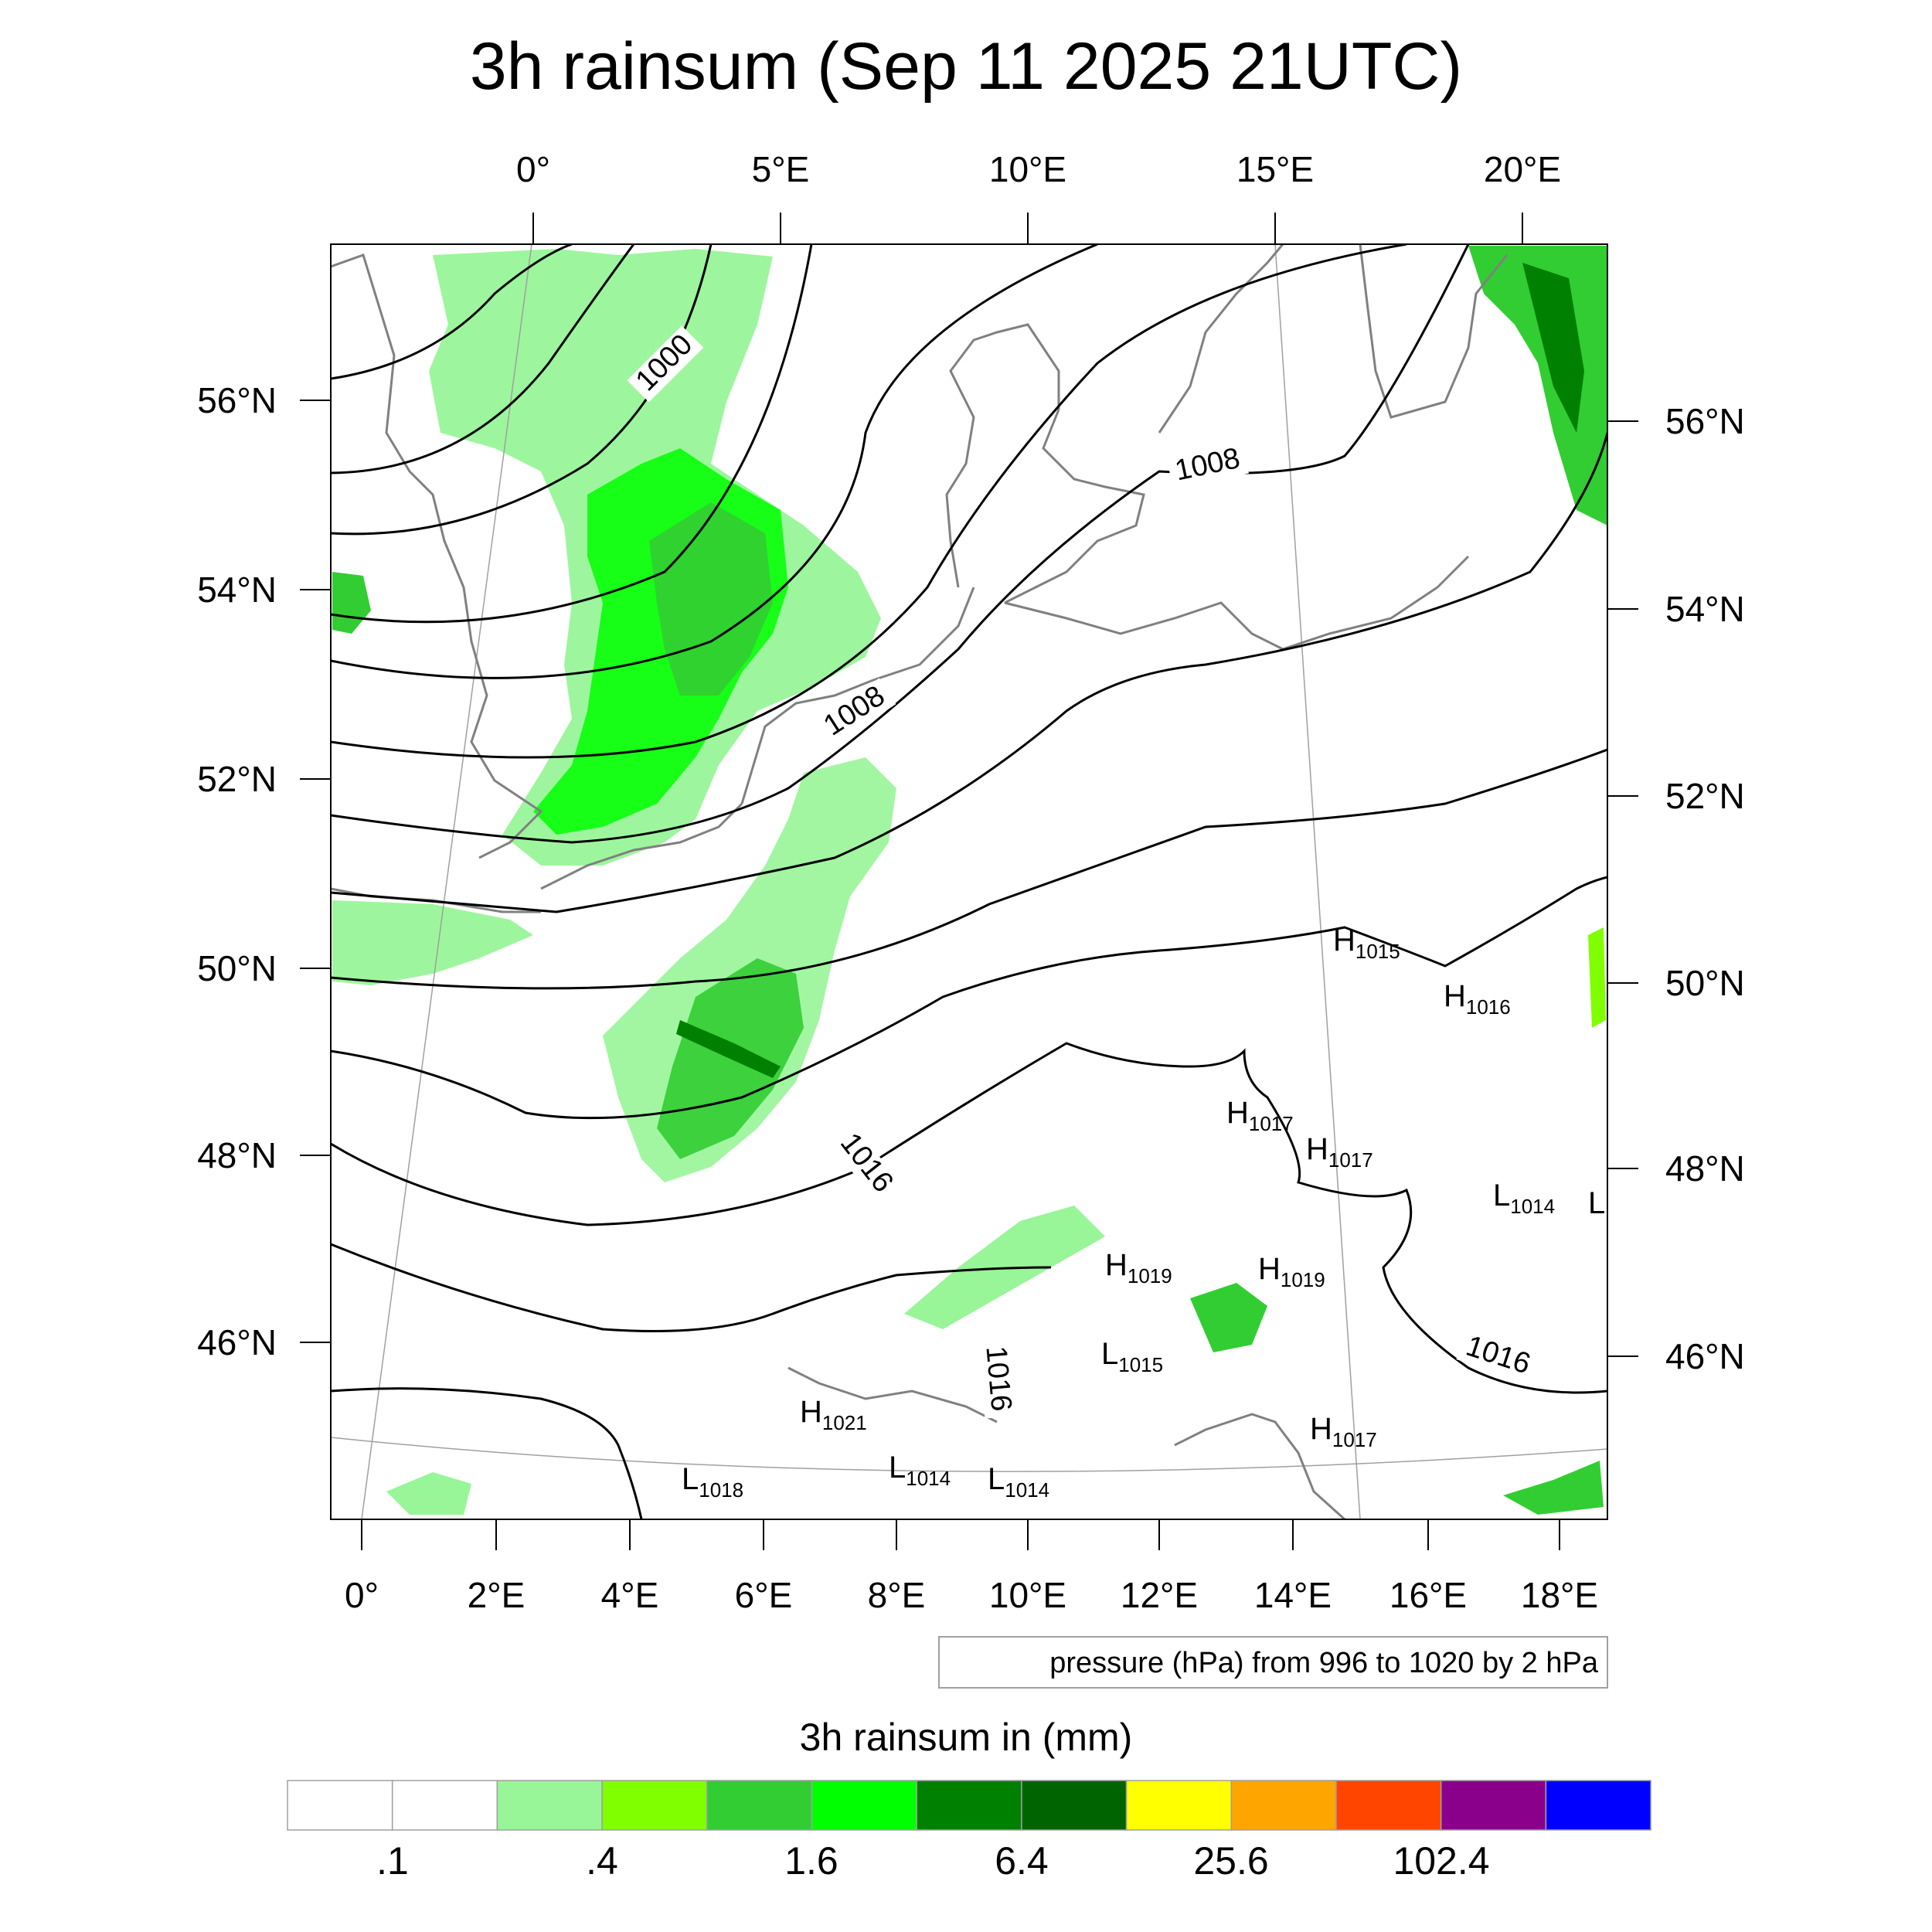 The height and width of the screenshot is (1932, 1932). What do you see at coordinates (1428, 1595) in the screenshot?
I see `bottom-lon-label: 16°E` at bounding box center [1428, 1595].